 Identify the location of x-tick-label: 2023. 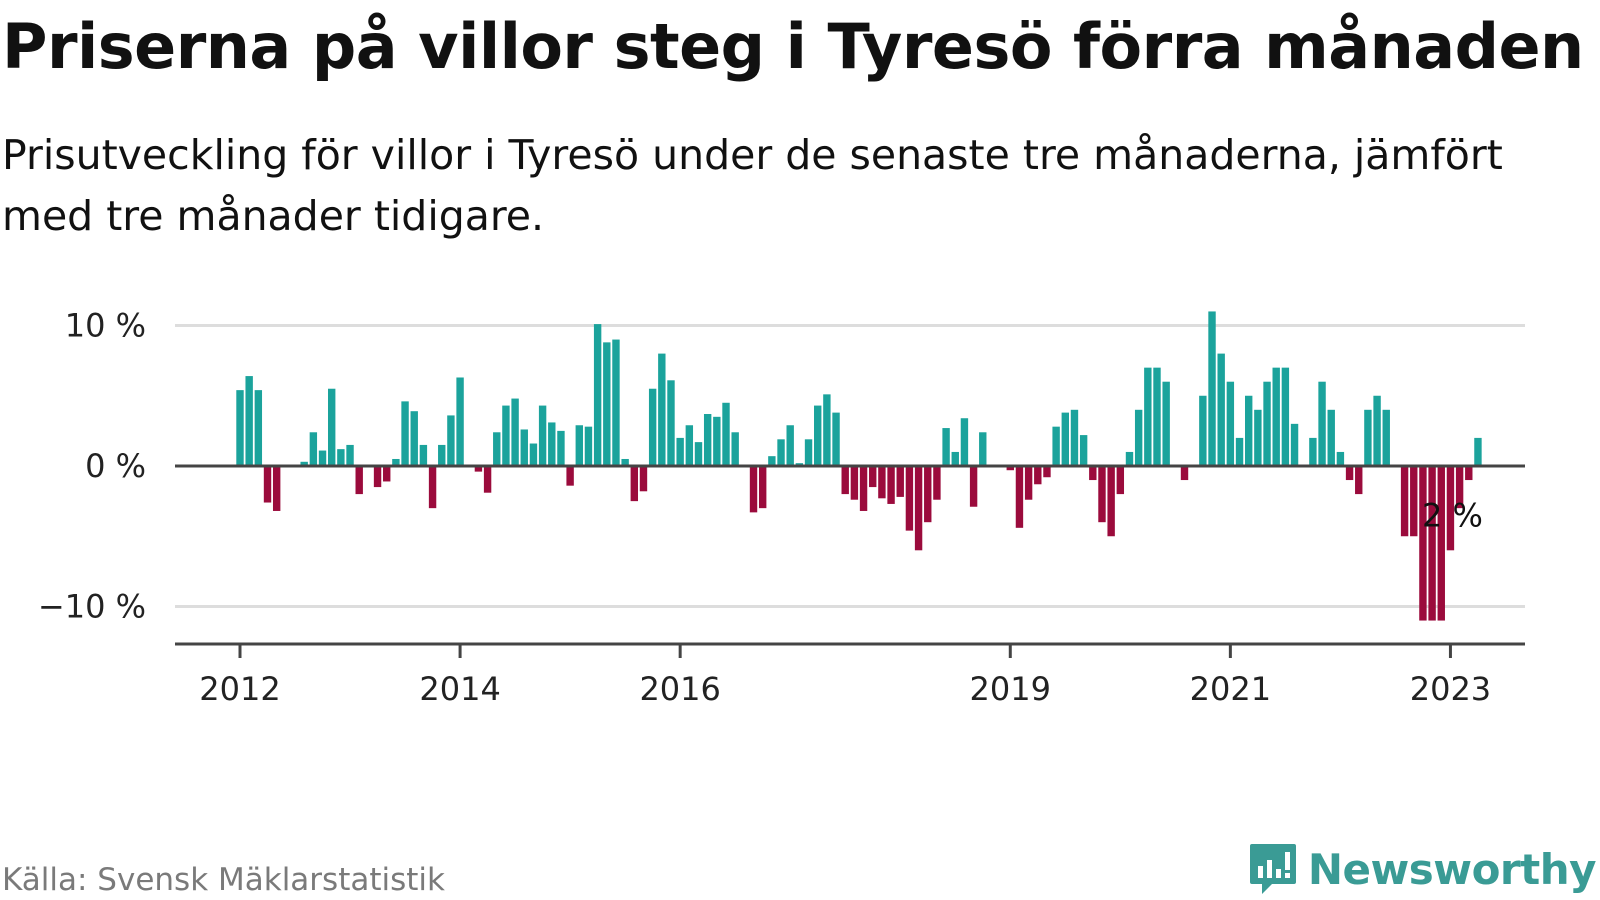
(1450, 689).